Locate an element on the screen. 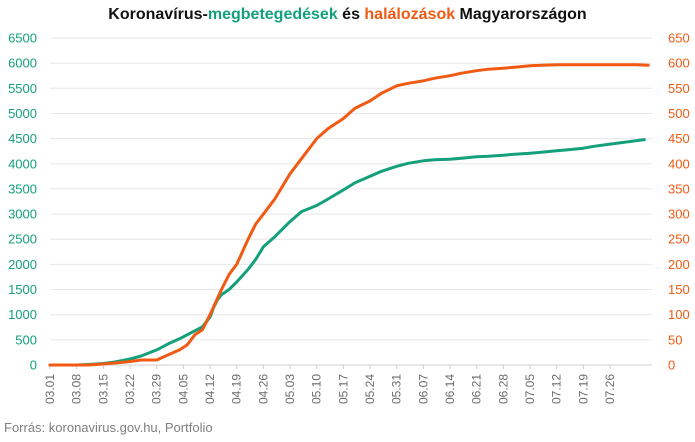  y-left-tick-label: 4000 is located at coordinates (22, 163).